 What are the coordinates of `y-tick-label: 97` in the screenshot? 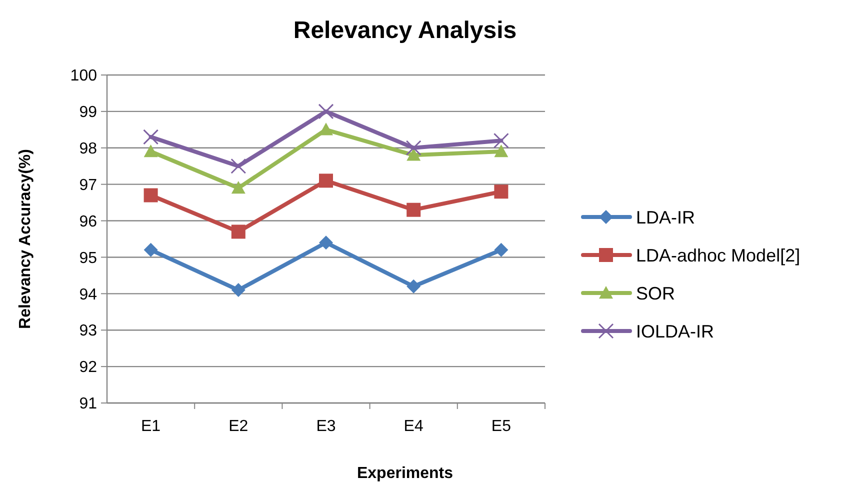 It's located at (88, 185).